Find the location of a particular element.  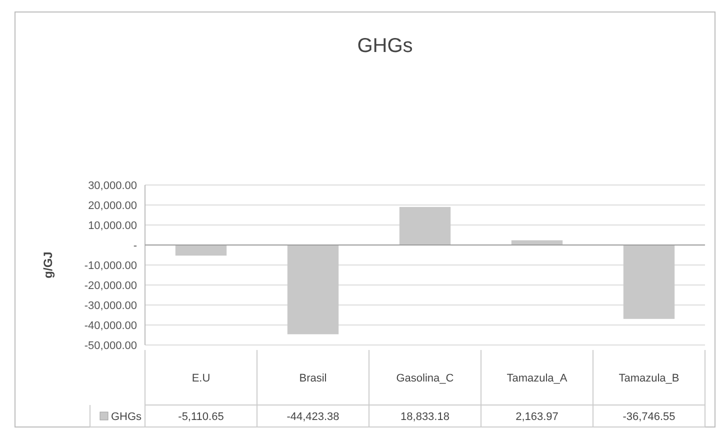

data-label: 2,163.97 is located at coordinates (537, 417).